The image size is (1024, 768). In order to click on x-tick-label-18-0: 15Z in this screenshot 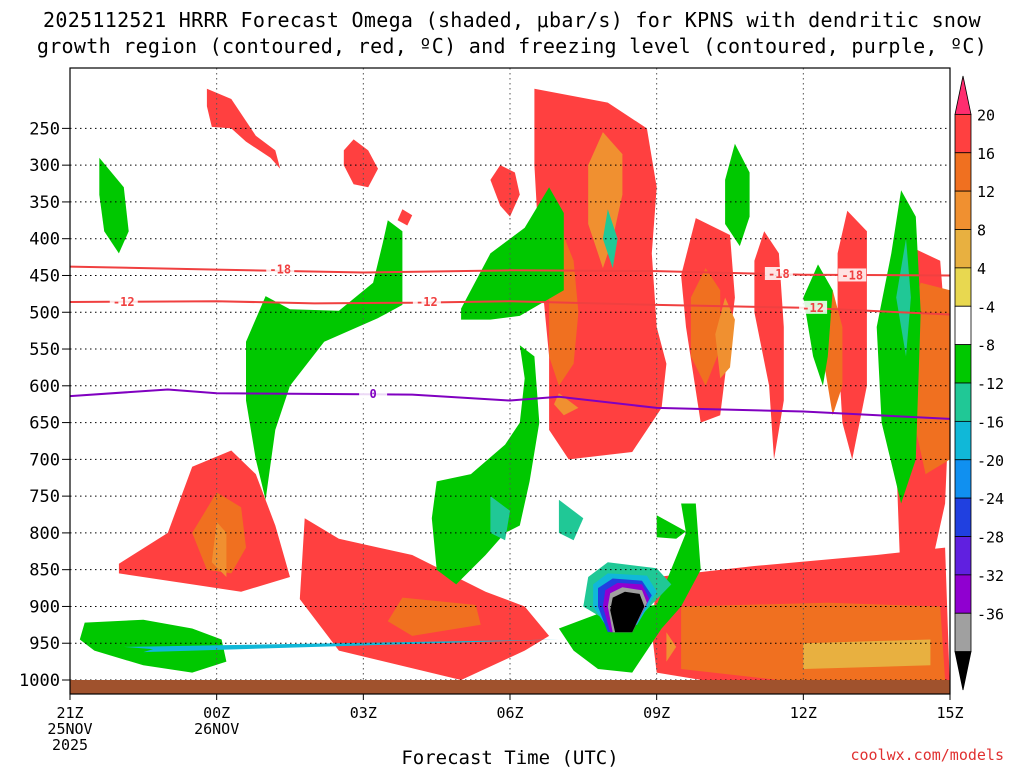, I will do `click(949, 713)`.